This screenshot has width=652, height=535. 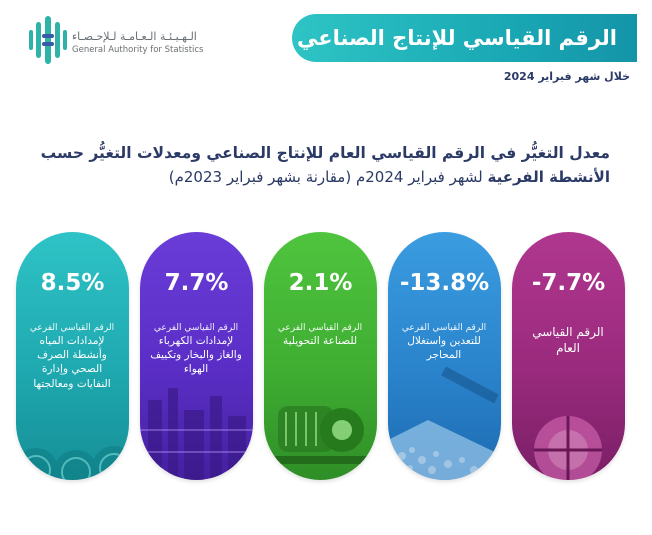 I want to click on power-plant-icon, so click(x=196, y=434).